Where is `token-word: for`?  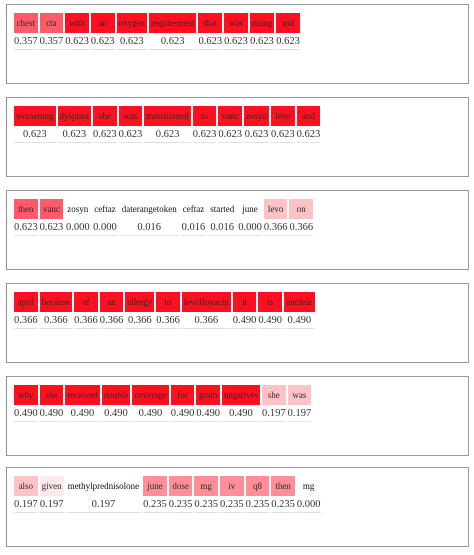 token-word: for is located at coordinates (182, 395).